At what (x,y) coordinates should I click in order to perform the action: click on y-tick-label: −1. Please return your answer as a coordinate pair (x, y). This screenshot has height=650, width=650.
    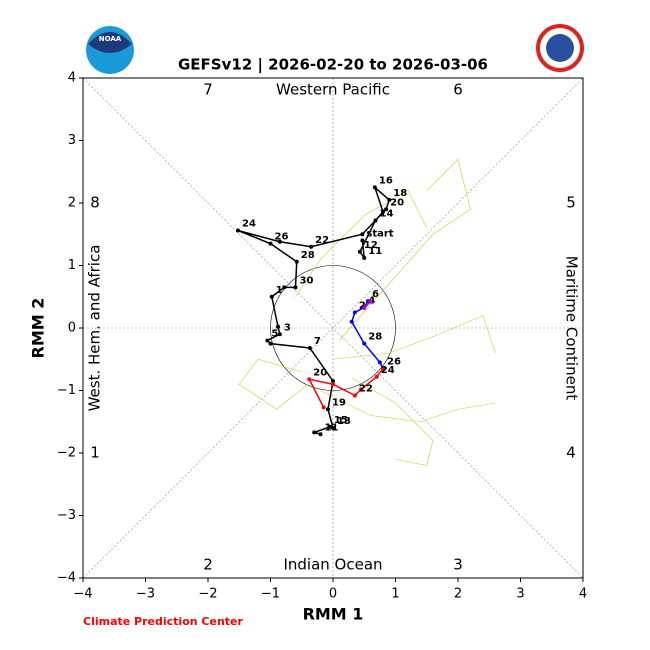
    Looking at the image, I should click on (66, 390).